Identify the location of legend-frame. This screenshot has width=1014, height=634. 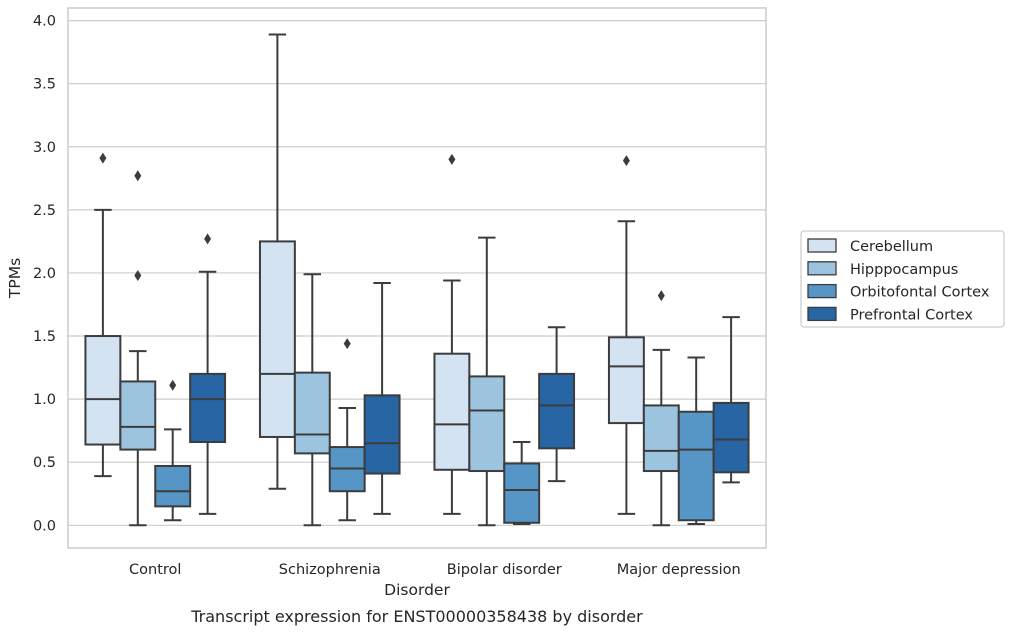
(902, 279).